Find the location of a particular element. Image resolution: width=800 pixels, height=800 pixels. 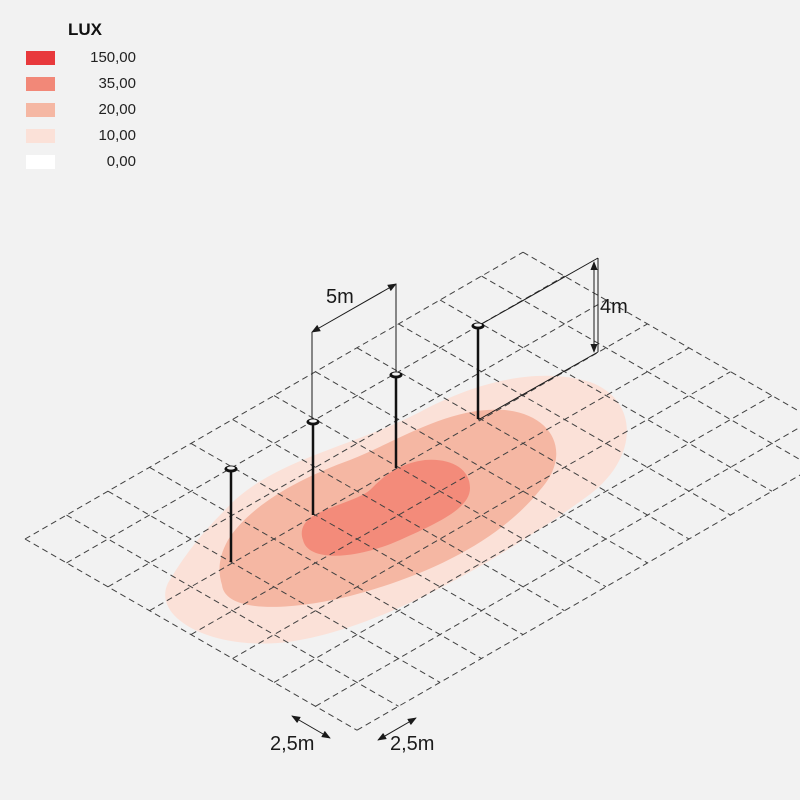

legend-label: 10,00 is located at coordinates (117, 135).